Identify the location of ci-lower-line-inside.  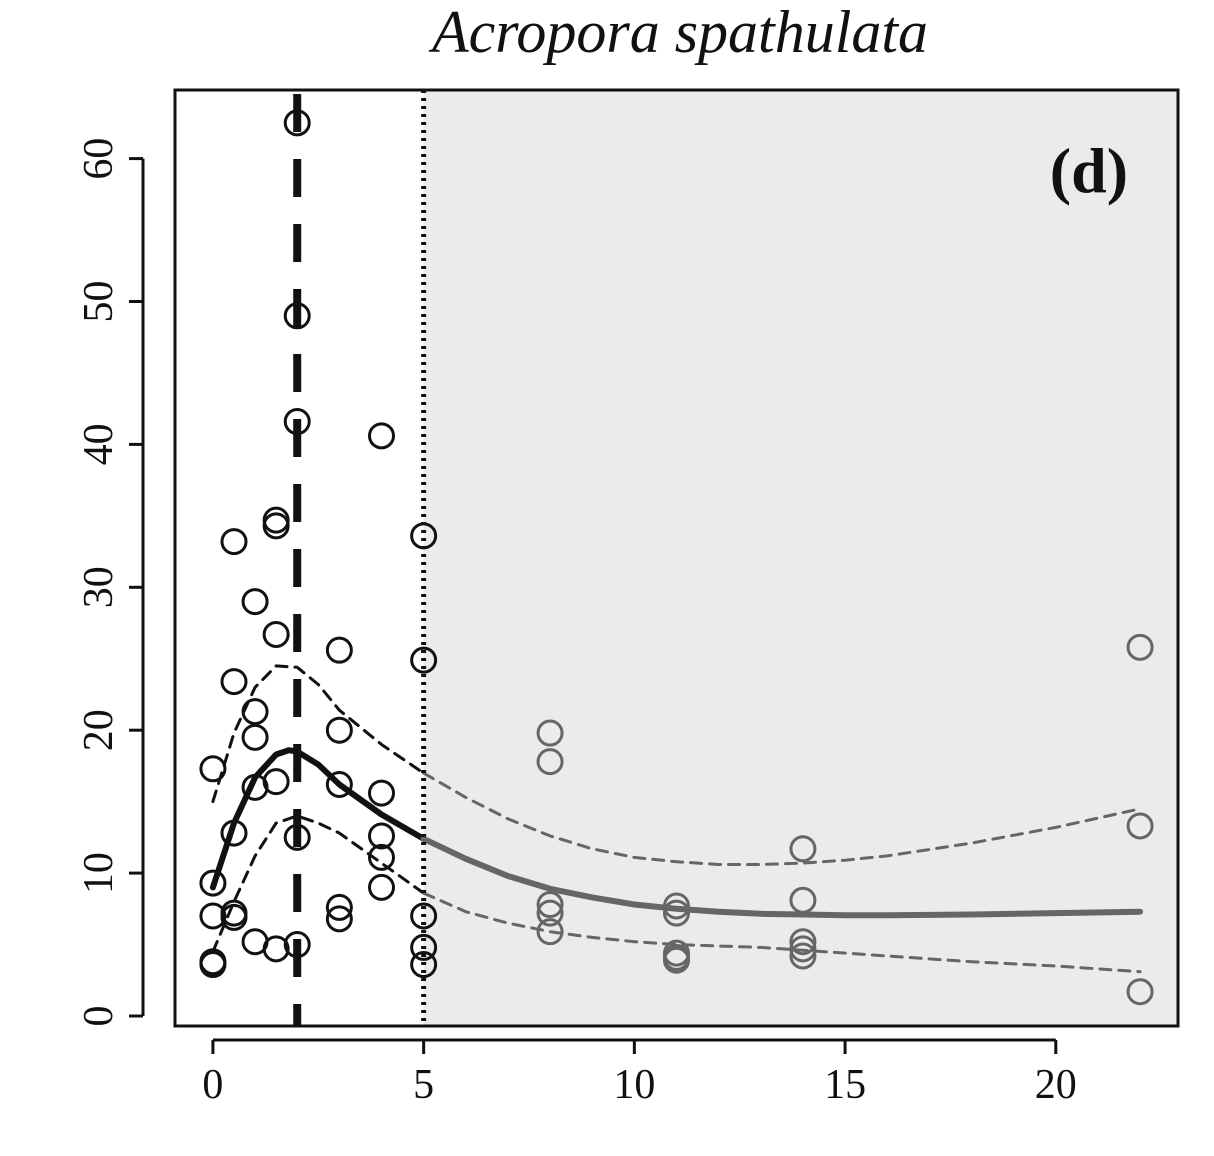
(318, 884).